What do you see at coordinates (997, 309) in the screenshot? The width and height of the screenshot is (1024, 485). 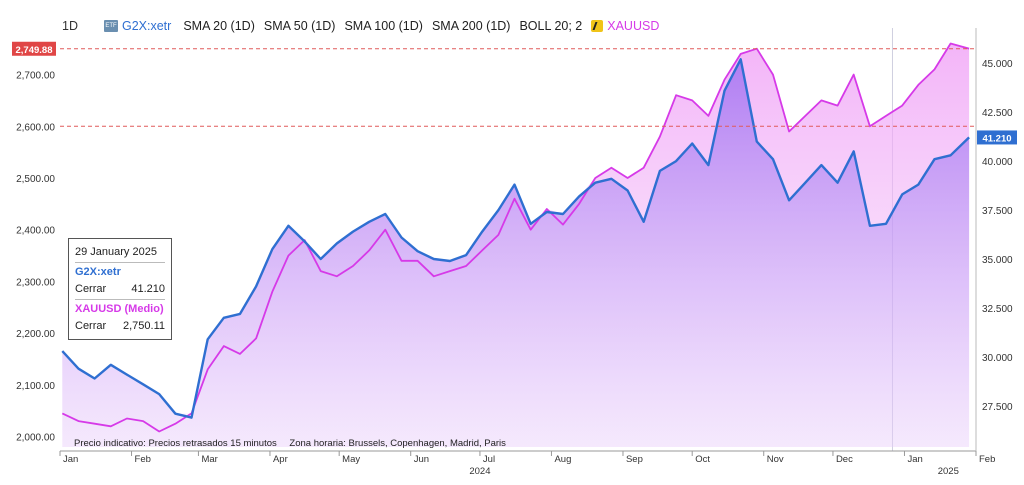 I see `right-tick-label: 32.500` at bounding box center [997, 309].